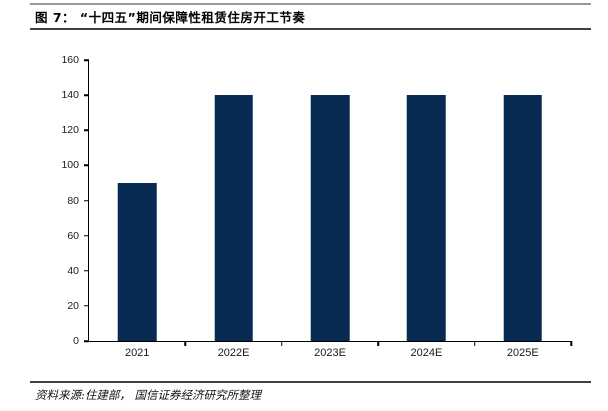 This screenshot has height=411, width=608. What do you see at coordinates (73, 270) in the screenshot?
I see `y-axis-tick-label: 40` at bounding box center [73, 270].